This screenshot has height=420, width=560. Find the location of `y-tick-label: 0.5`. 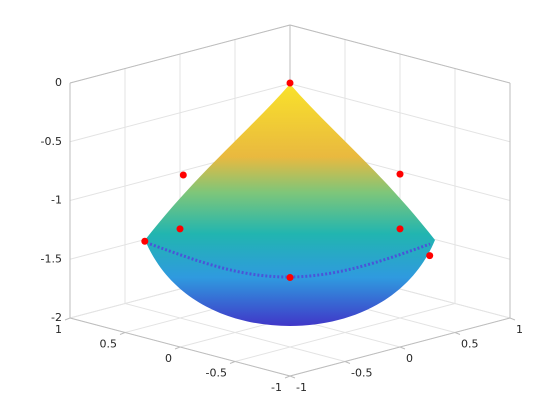

y-tick-label: 0.5 is located at coordinates (470, 344).